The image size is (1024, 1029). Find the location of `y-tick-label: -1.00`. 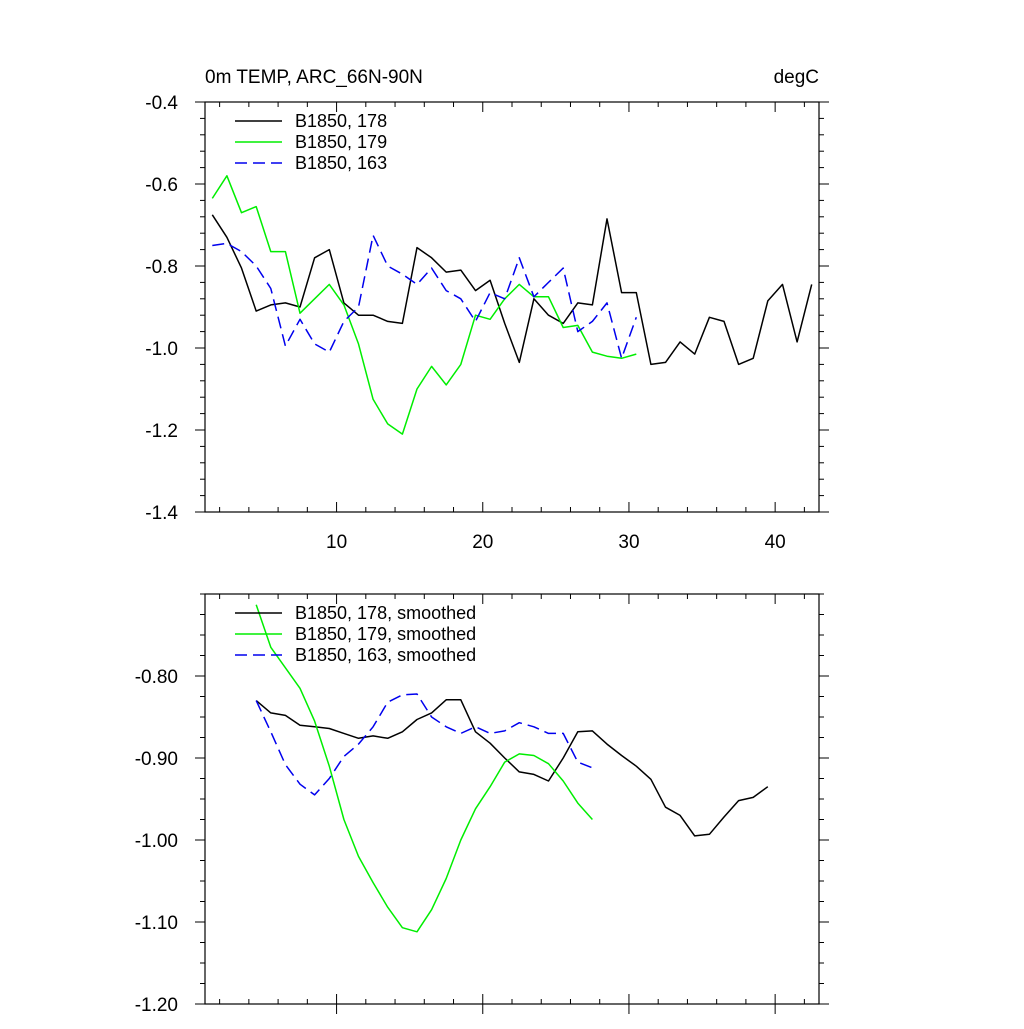

y-tick-label: -1.00 is located at coordinates (156, 841).